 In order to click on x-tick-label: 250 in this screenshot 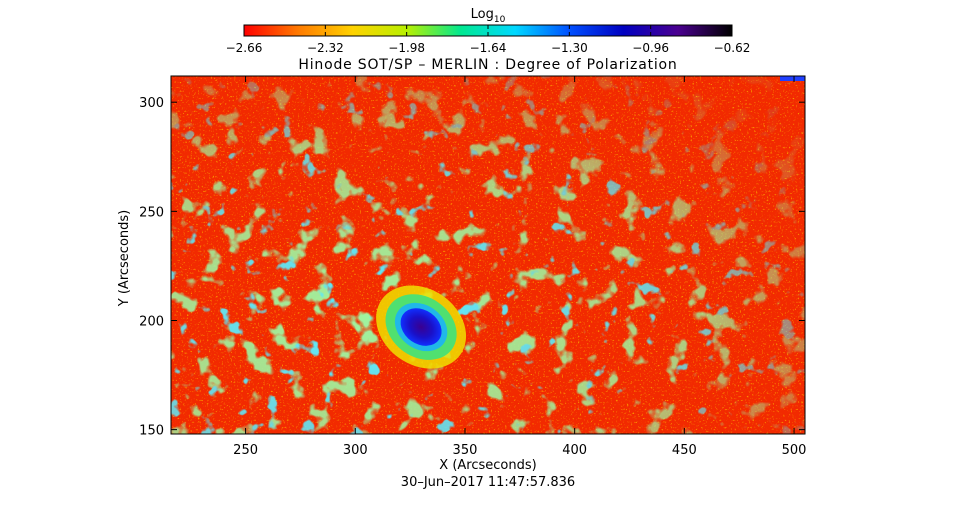, I will do `click(245, 450)`.